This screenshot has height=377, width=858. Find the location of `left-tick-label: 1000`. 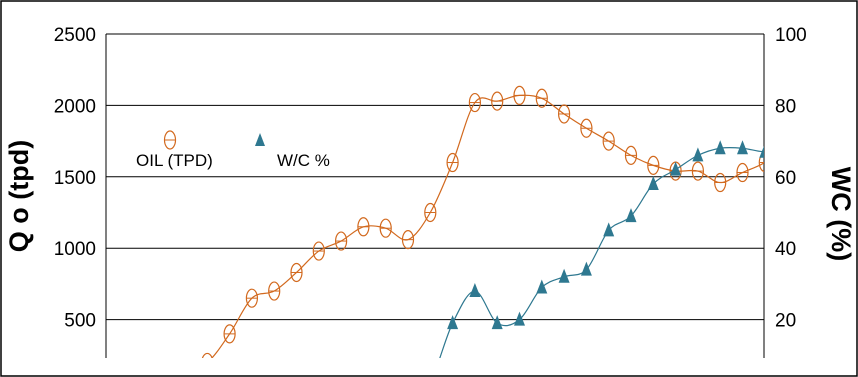

left-tick-label: 1000 is located at coordinates (75, 249).